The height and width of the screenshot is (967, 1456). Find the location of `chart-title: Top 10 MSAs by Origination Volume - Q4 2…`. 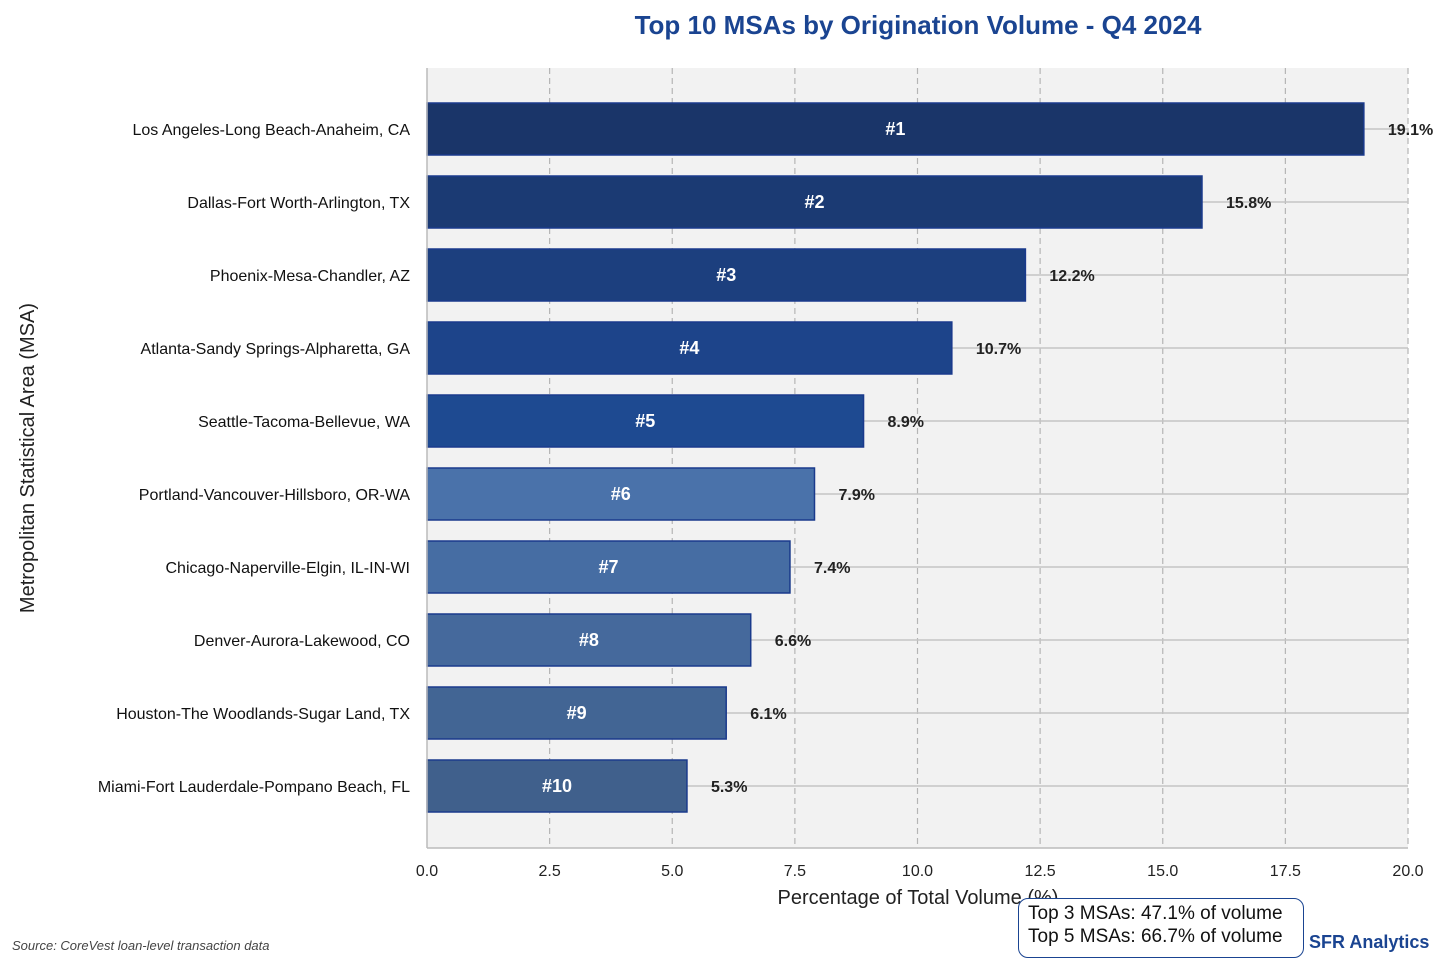

chart-title: Top 10 MSAs by Origination Volume - Q4 2… is located at coordinates (918, 25).